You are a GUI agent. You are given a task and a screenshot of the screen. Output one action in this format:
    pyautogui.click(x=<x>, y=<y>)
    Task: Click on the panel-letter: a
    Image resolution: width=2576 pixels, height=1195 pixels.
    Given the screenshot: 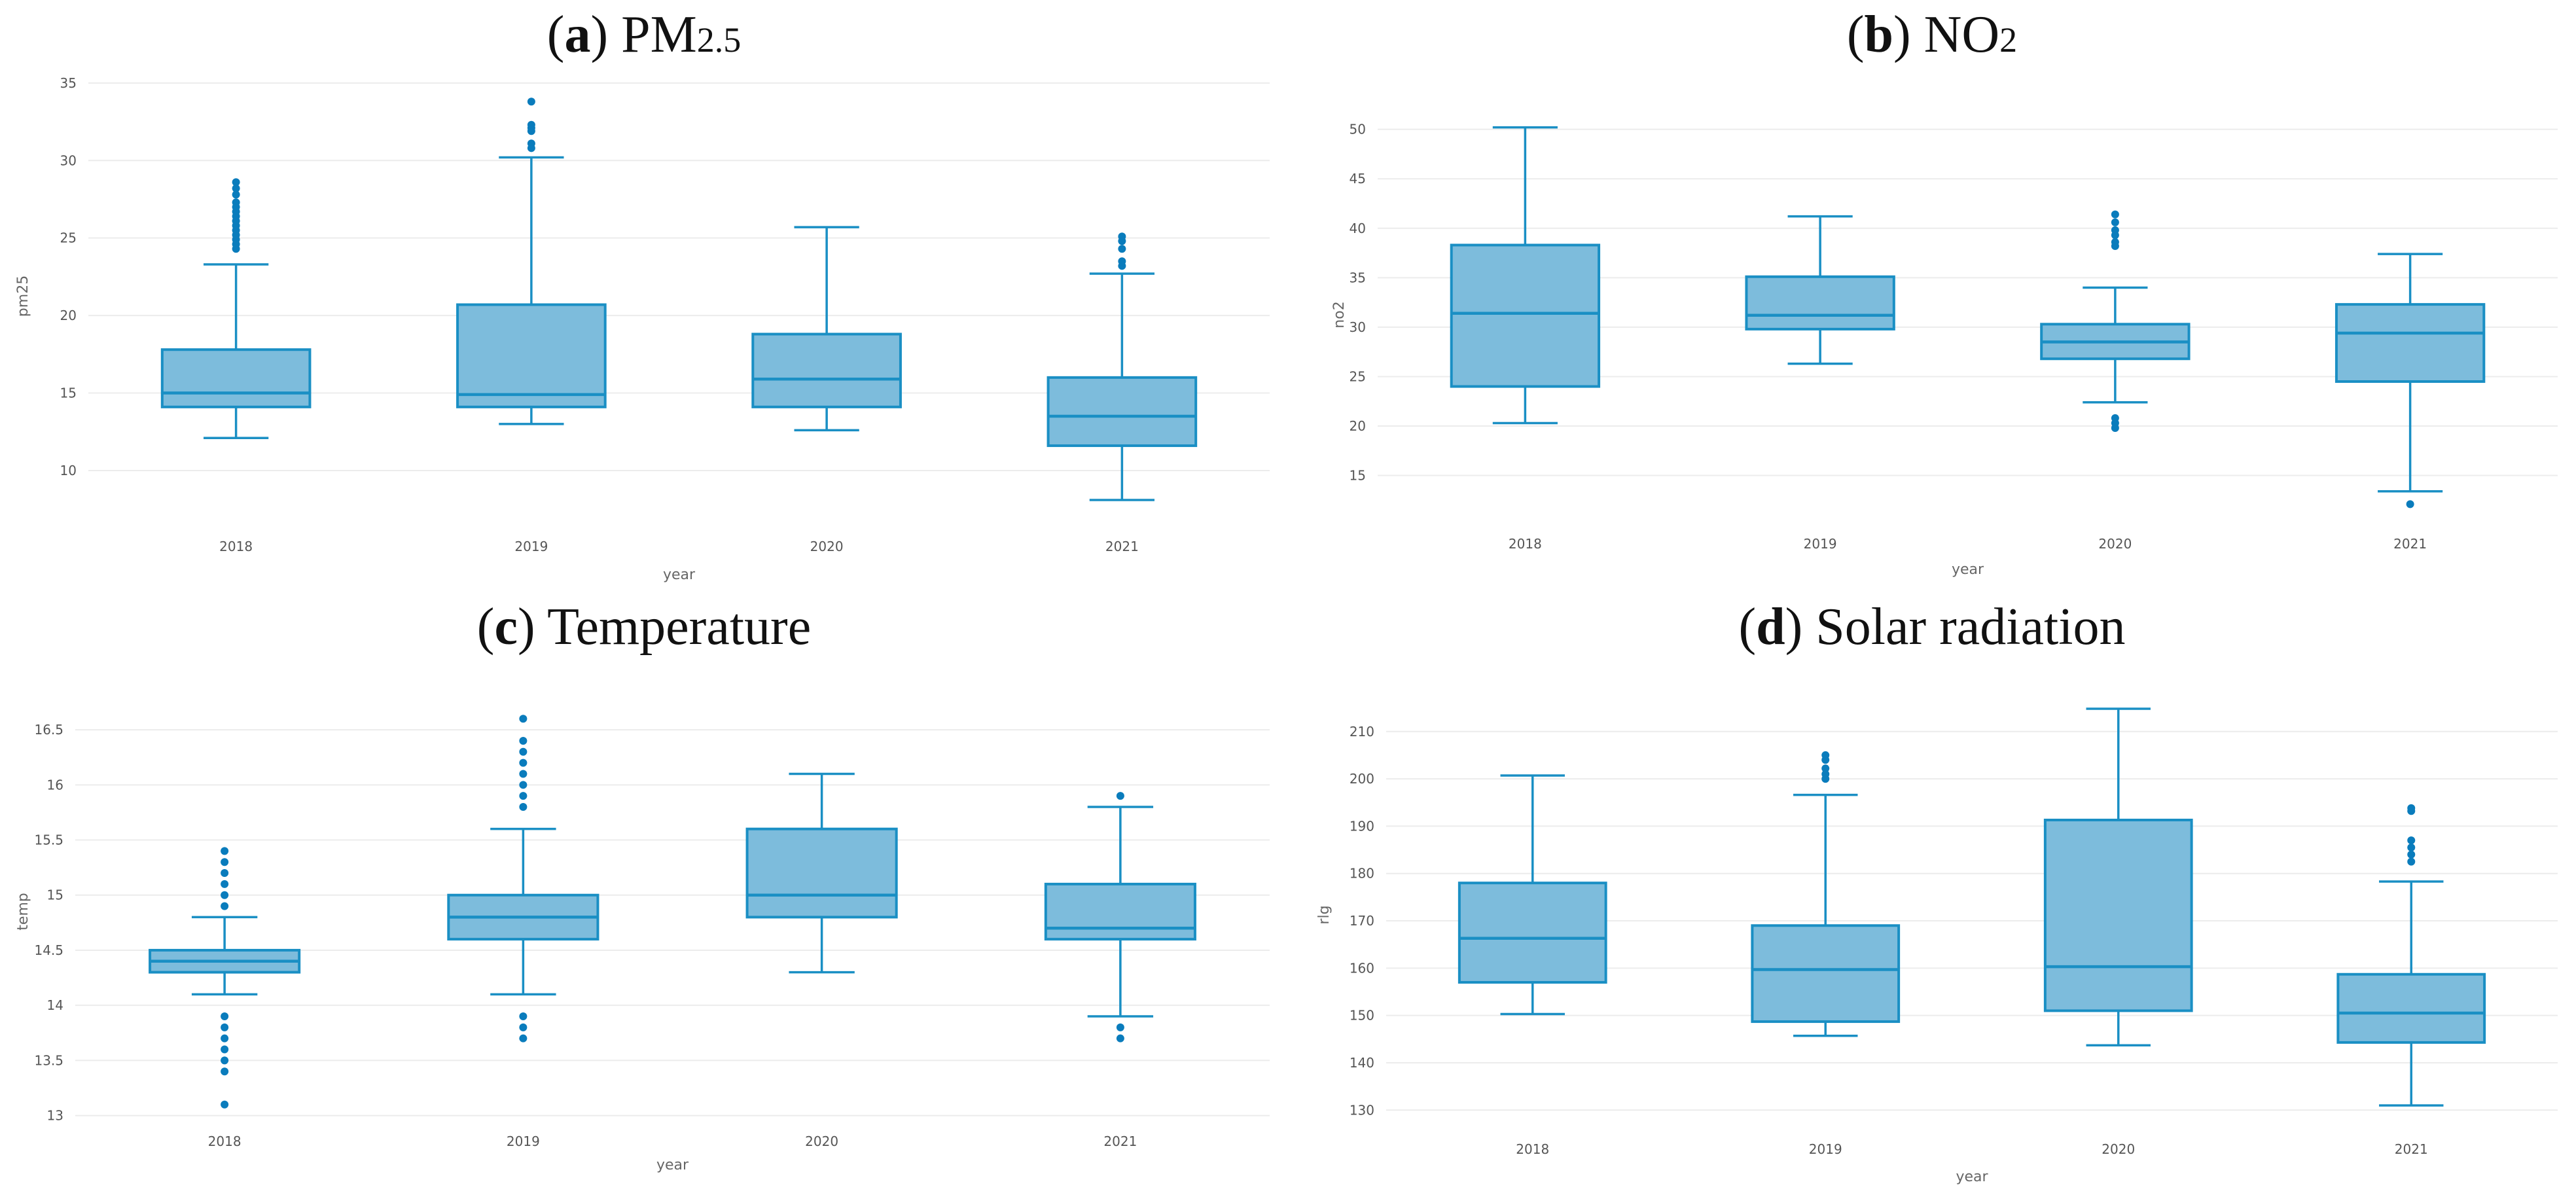 What is the action you would take?
    pyautogui.click(x=577, y=34)
    